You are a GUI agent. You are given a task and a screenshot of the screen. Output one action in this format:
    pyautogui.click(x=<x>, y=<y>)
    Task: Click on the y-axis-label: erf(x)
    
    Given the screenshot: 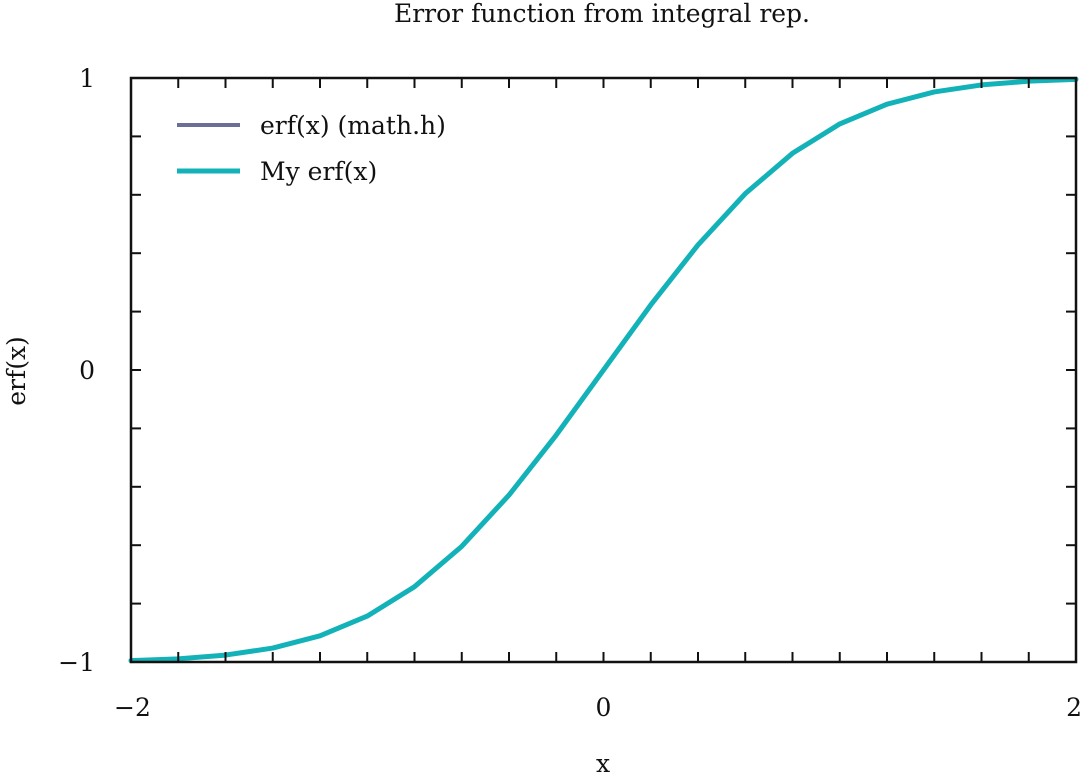 What is the action you would take?
    pyautogui.click(x=16, y=371)
    